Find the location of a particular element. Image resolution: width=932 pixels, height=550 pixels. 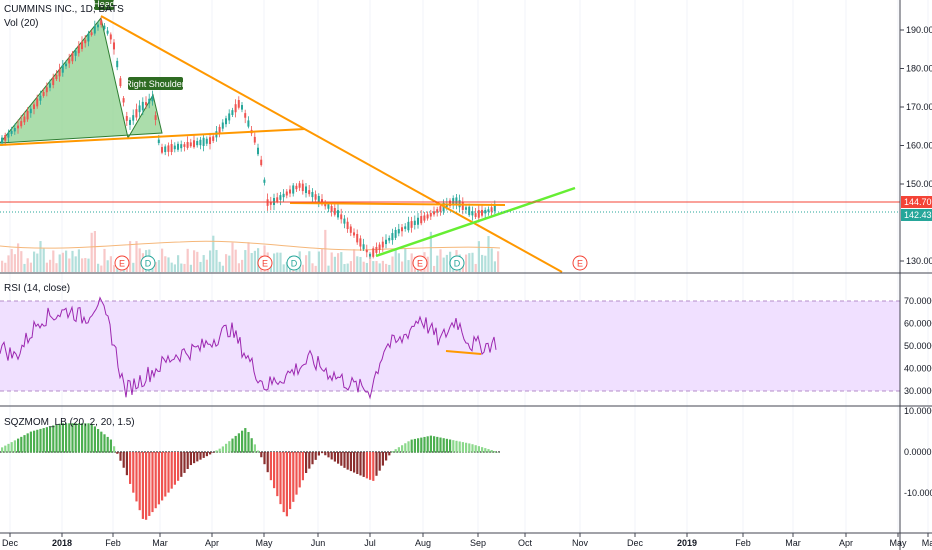

right-shoulder-label: Right Shoulder is located at coordinates (155, 83).